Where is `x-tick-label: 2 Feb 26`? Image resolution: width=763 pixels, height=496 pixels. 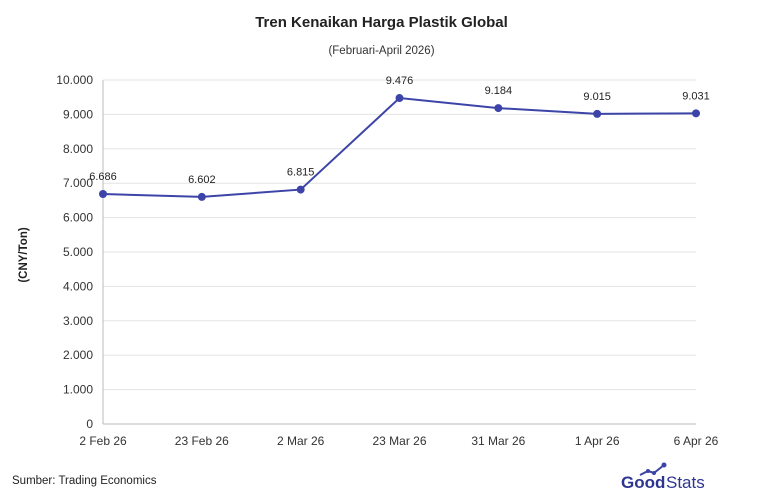
x-tick-label: 2 Feb 26 is located at coordinates (103, 441).